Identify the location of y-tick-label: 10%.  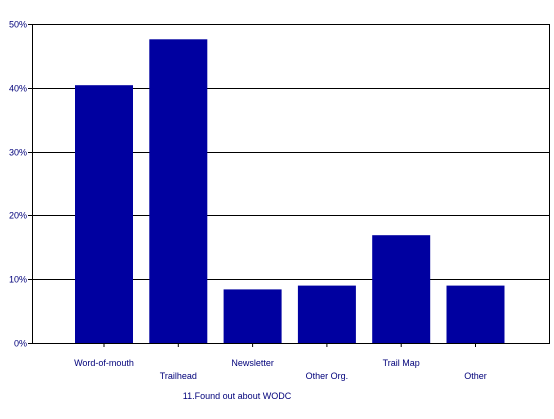
(18, 280).